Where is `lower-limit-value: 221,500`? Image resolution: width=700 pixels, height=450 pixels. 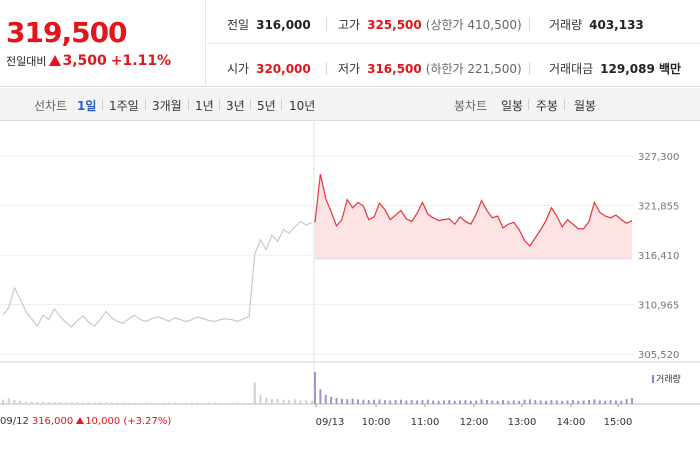 lower-limit-value: 221,500 is located at coordinates (492, 69).